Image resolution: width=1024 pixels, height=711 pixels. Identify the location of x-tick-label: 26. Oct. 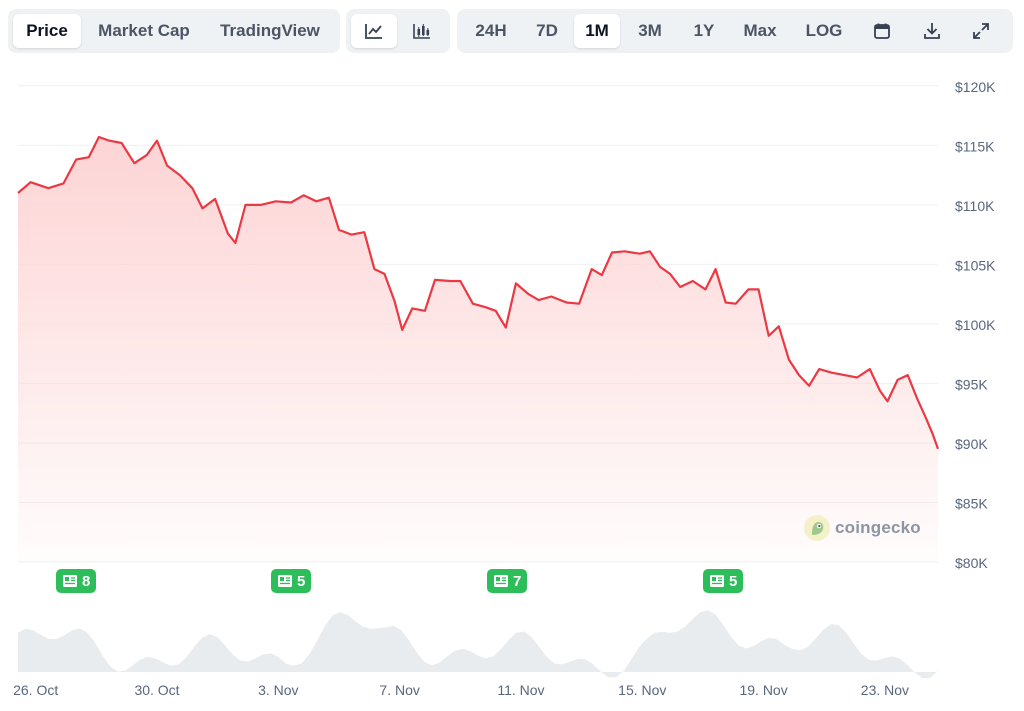
(35, 690).